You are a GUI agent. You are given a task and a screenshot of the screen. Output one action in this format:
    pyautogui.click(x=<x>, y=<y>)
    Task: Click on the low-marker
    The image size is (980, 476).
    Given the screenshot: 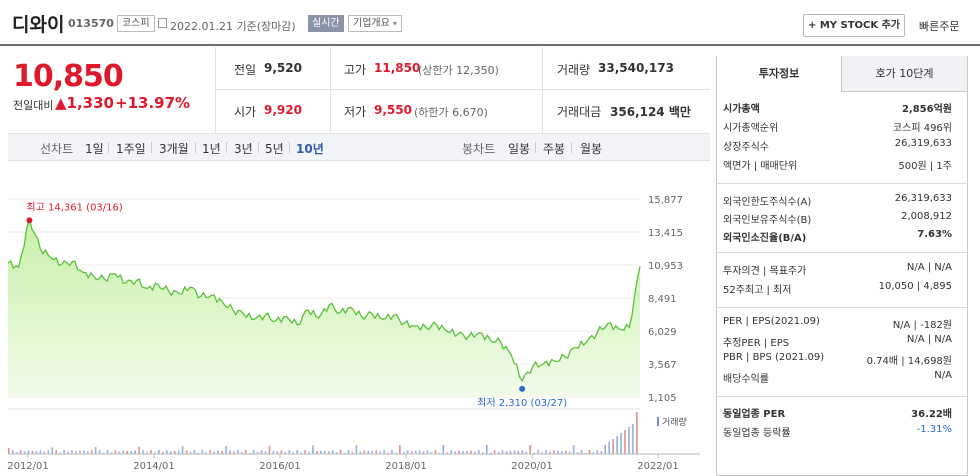 What is the action you would take?
    pyautogui.click(x=522, y=388)
    